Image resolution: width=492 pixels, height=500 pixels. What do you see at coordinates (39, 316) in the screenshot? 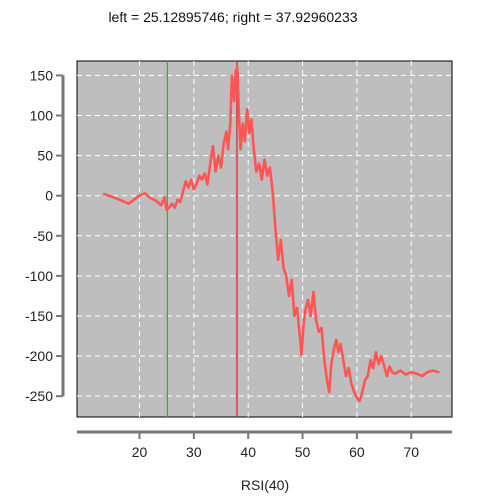
I see `y-tick-label: -150` at bounding box center [39, 316].